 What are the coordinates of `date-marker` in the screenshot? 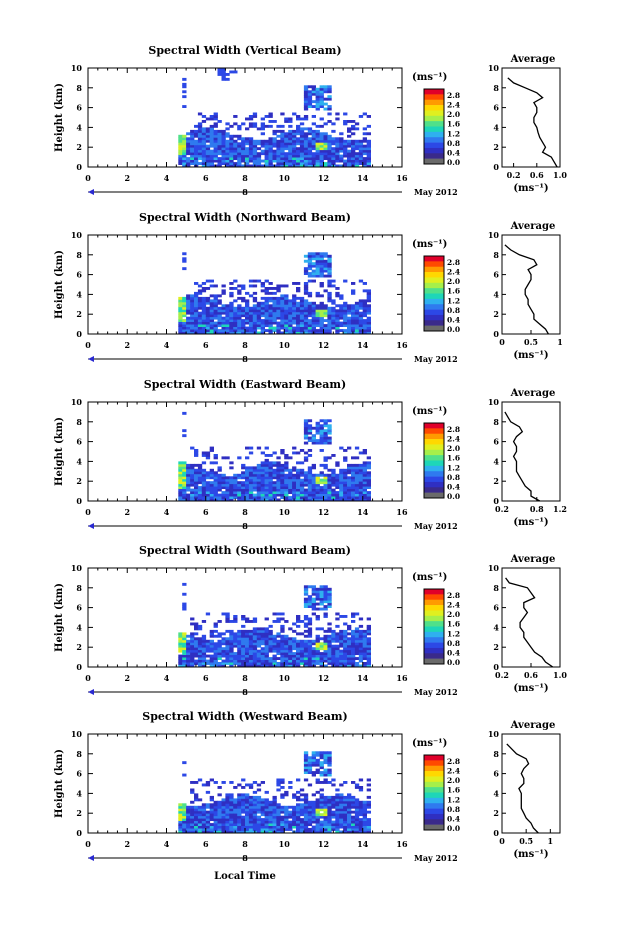 It's located at (91, 526).